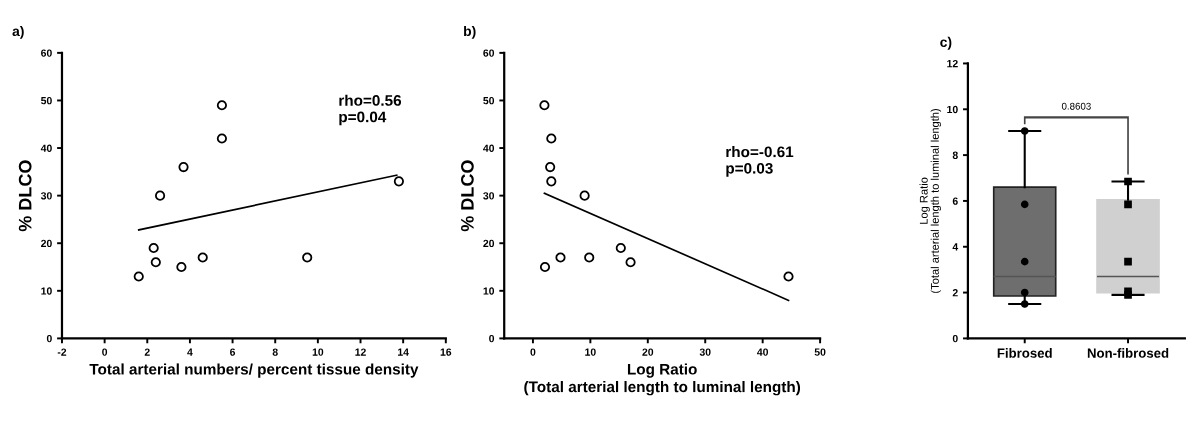 This screenshot has width=1192, height=423. What do you see at coordinates (1128, 353) in the screenshot?
I see `x-tick-label: Non-fibrosed` at bounding box center [1128, 353].